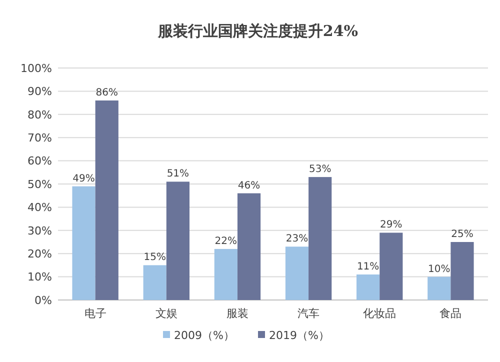 The height and width of the screenshot is (362, 500). I want to click on y-tick-label: 20%, so click(40, 253).